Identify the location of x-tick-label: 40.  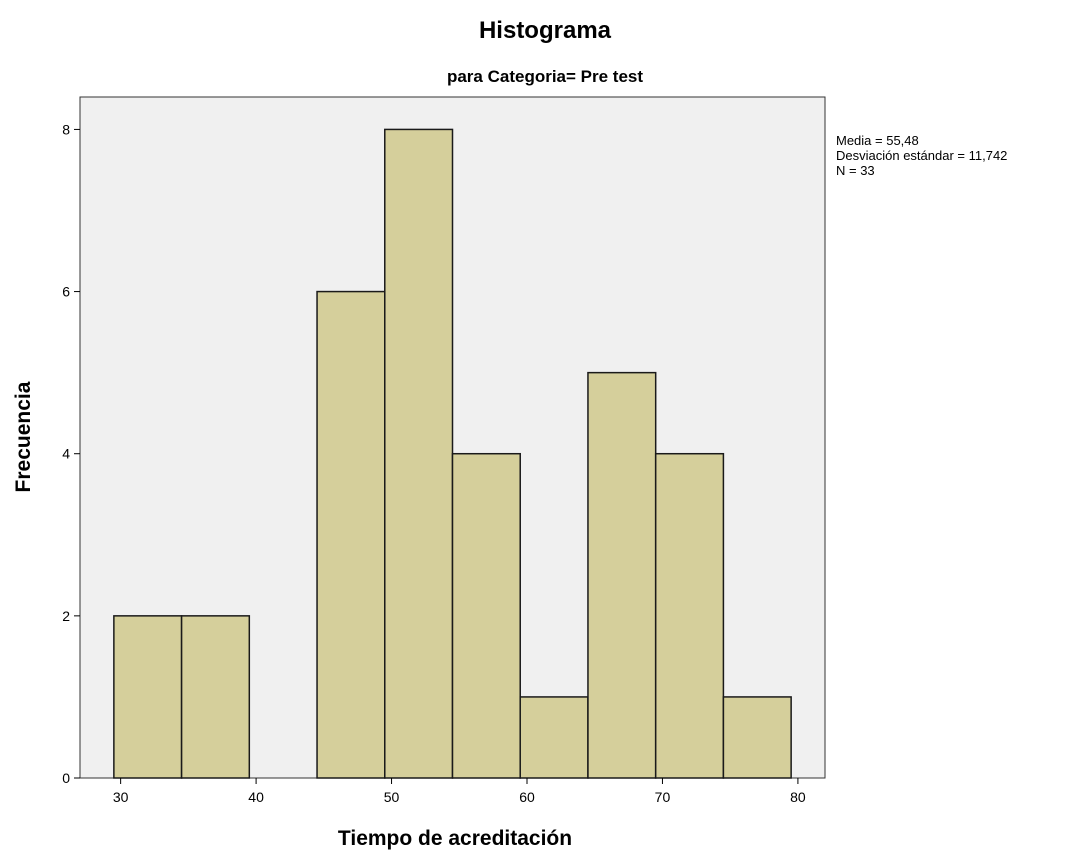
(256, 797).